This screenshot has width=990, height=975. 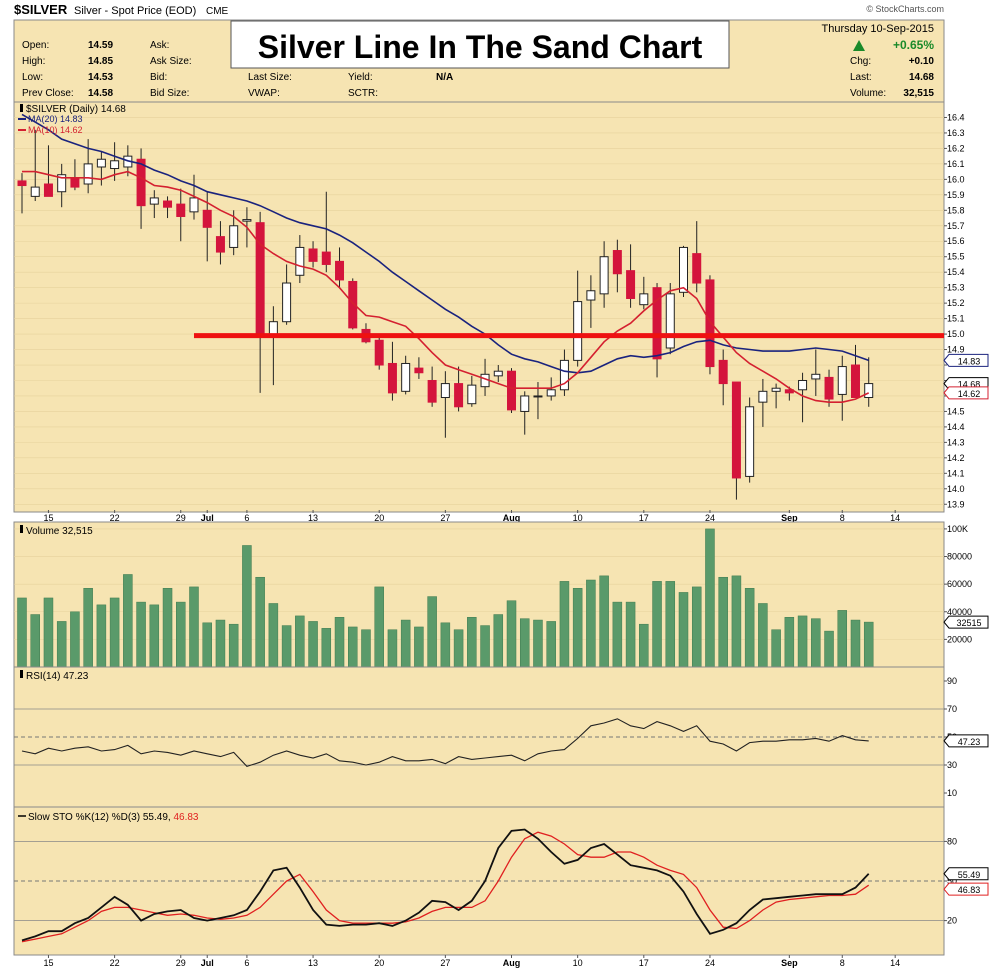 What do you see at coordinates (956, 272) in the screenshot?
I see `price-tick-label: 15.4` at bounding box center [956, 272].